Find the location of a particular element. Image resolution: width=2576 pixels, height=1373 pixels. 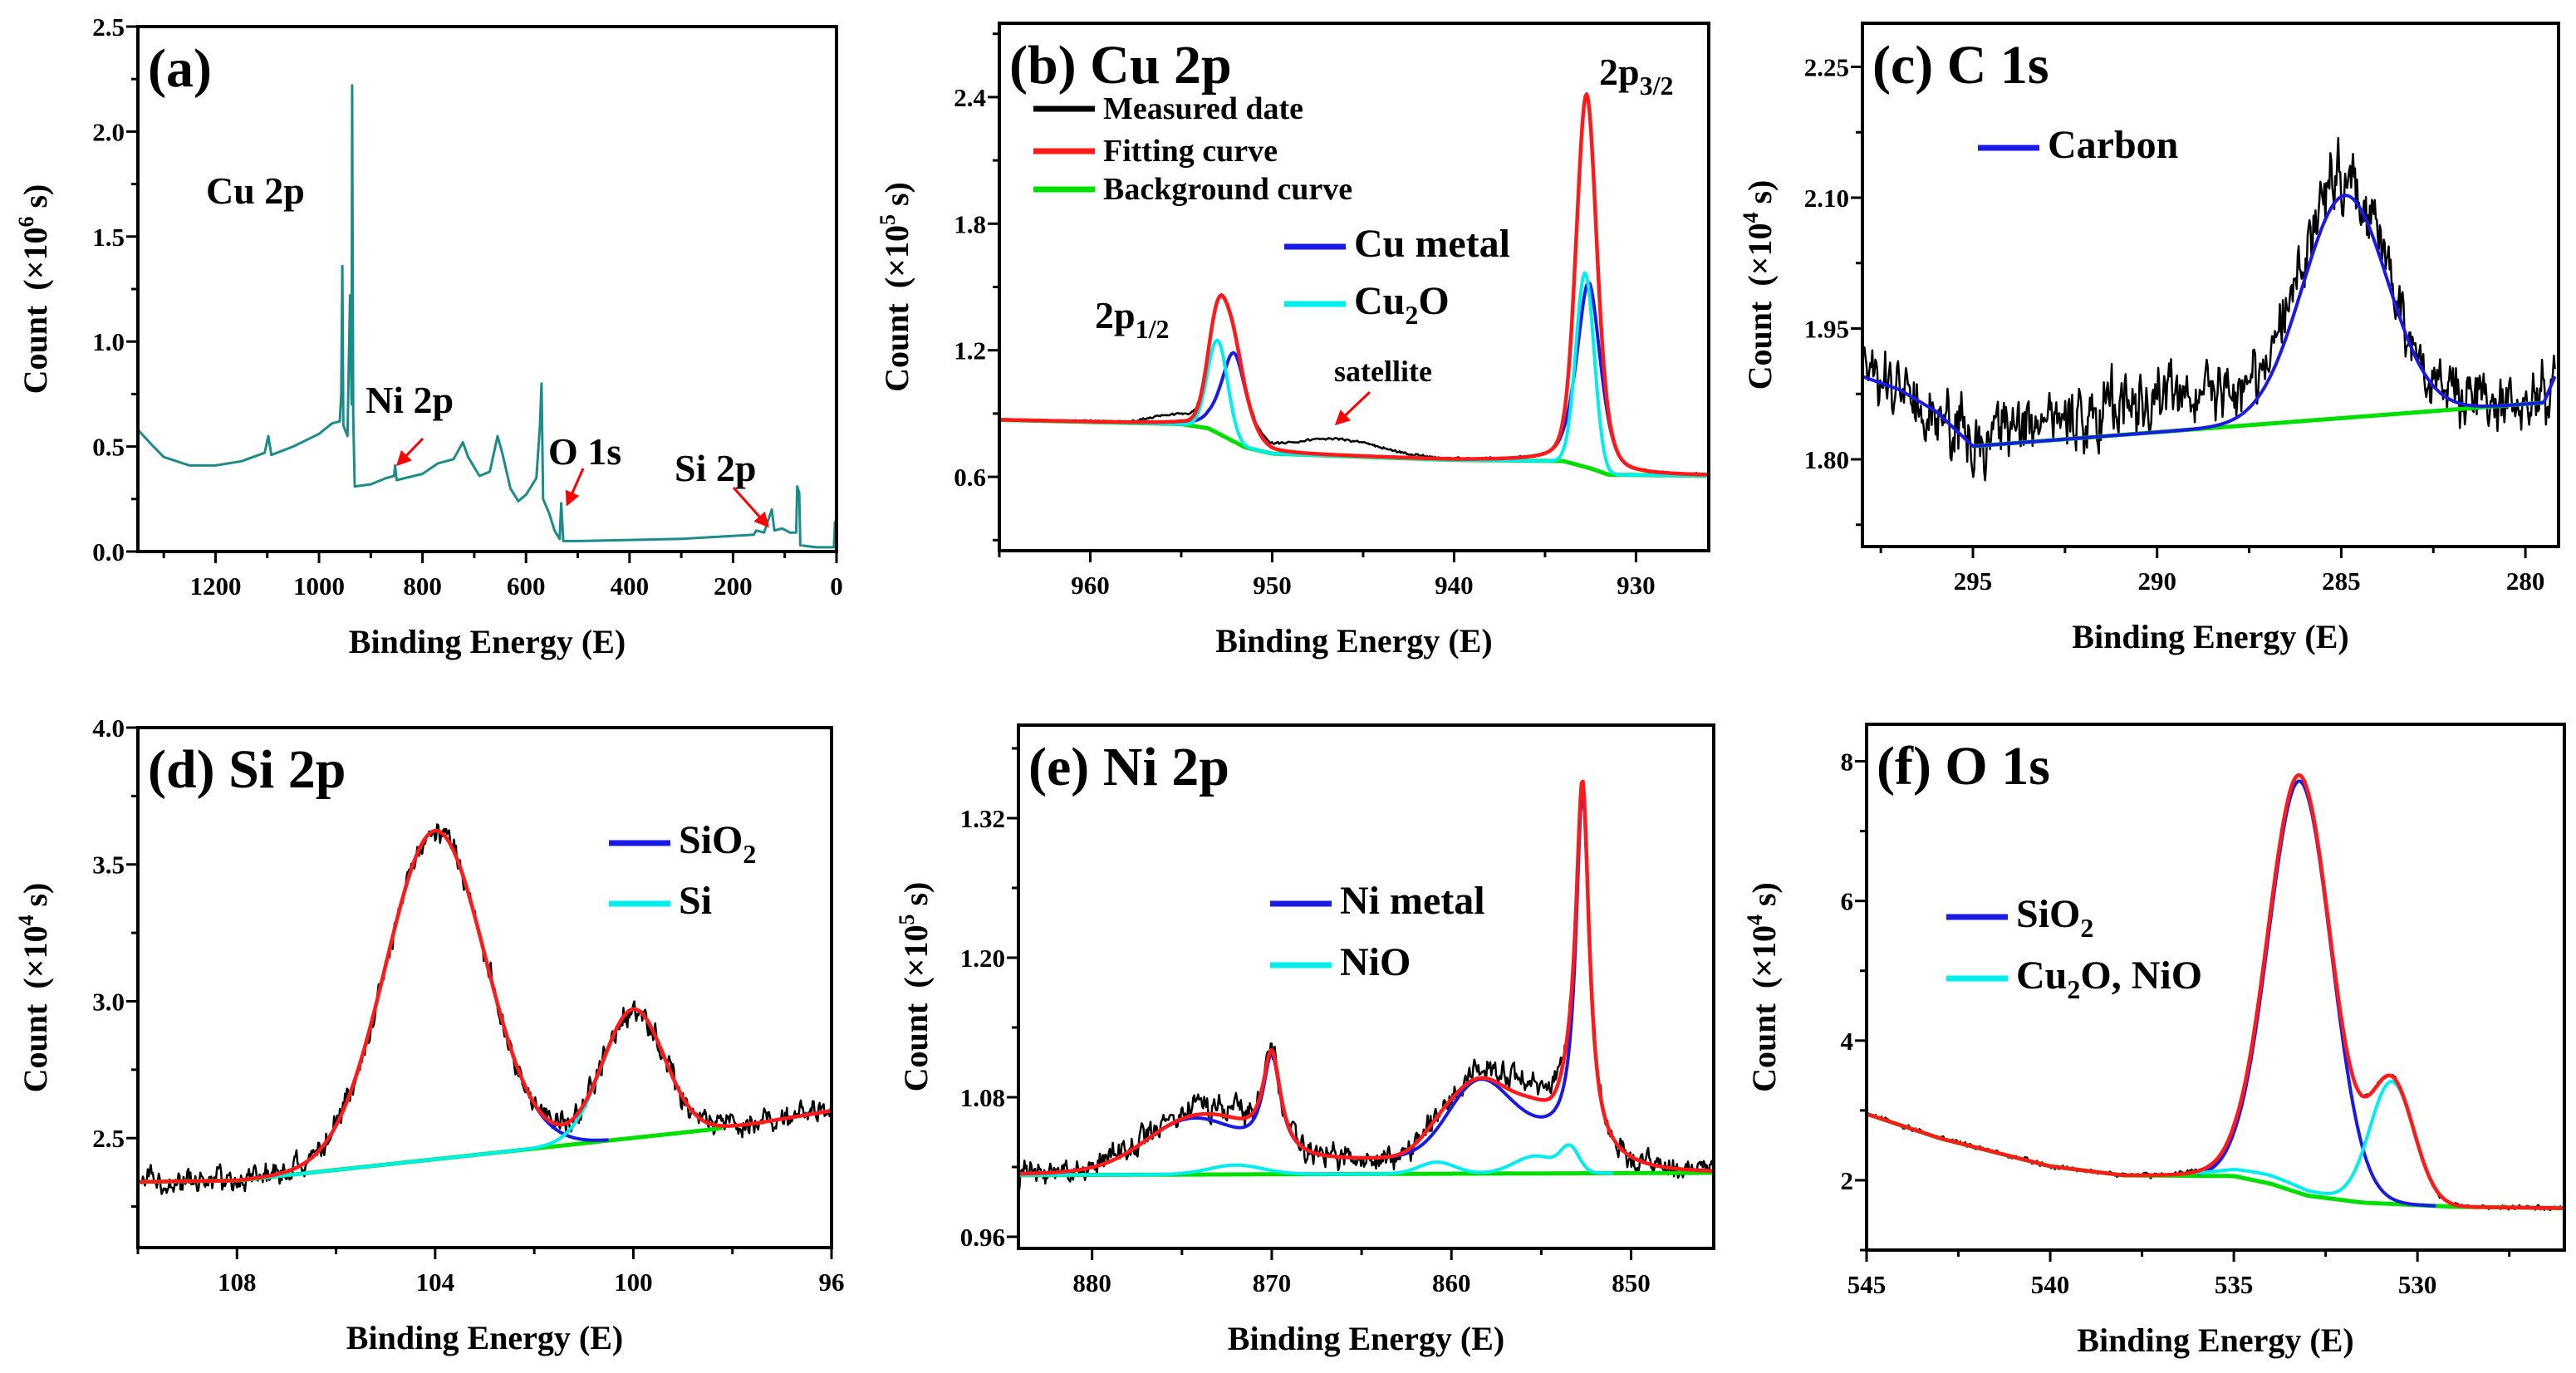

peak-annotation-subscript: 3/2 is located at coordinates (1657, 86).